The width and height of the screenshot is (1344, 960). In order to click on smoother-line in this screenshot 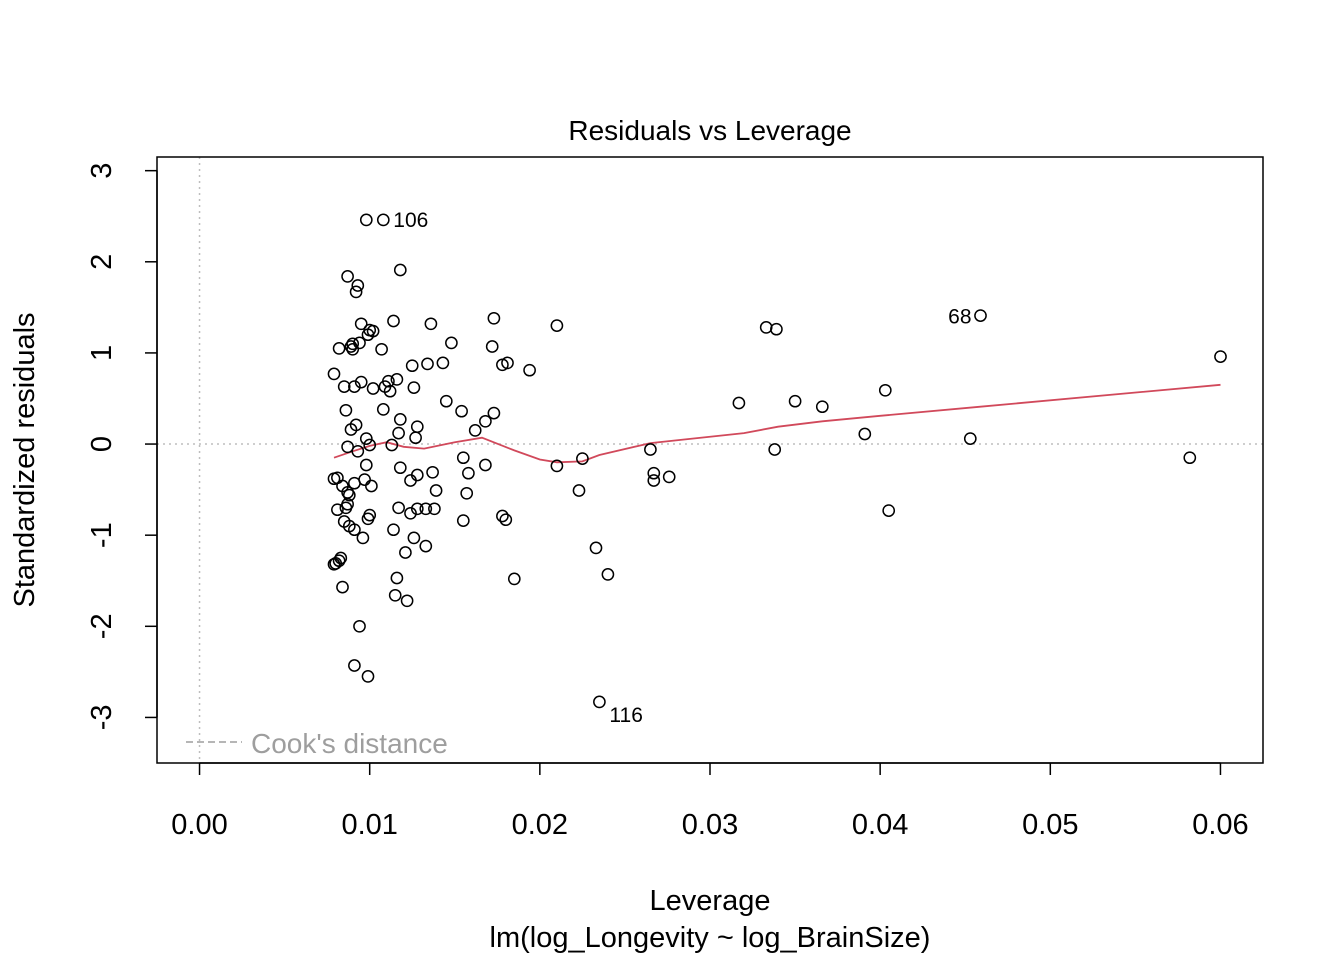, I will do `click(777, 423)`.